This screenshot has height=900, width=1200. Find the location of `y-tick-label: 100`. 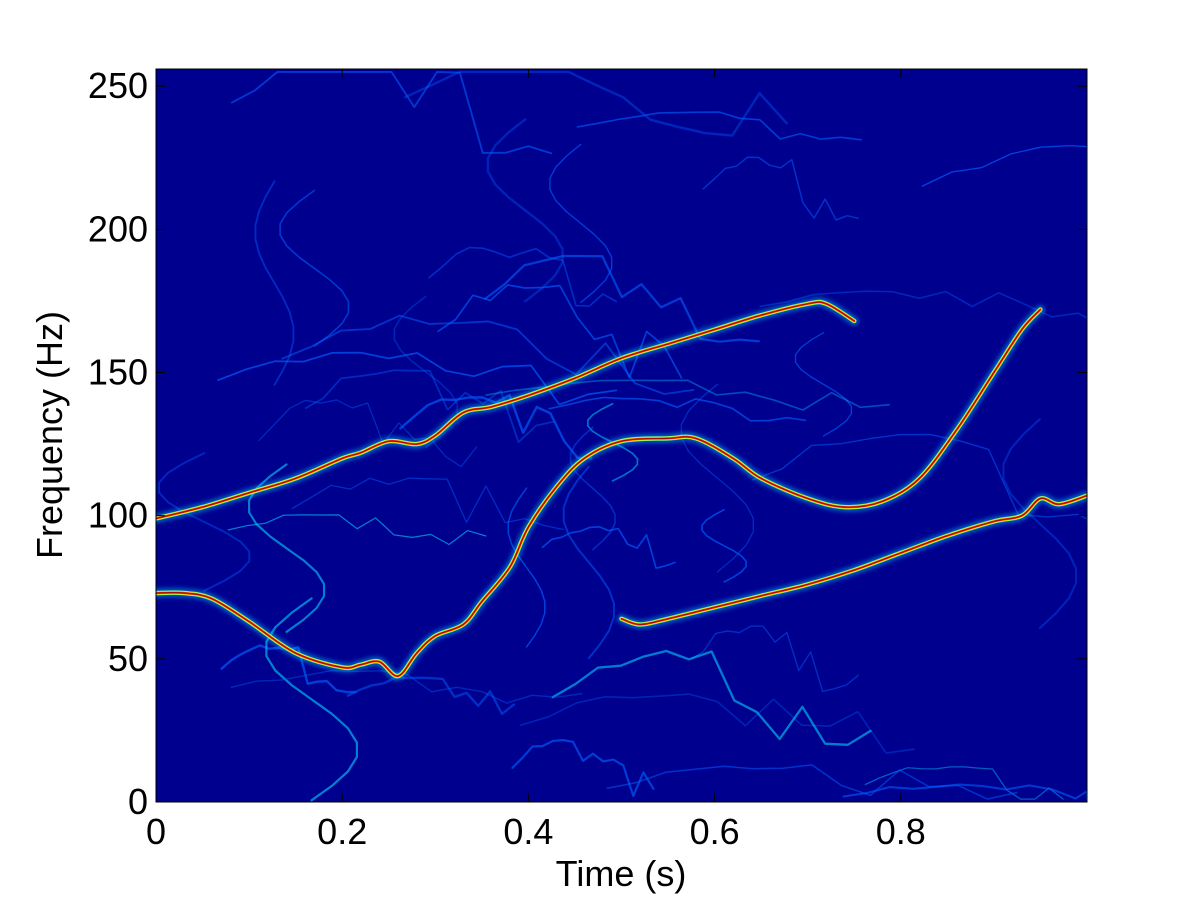

y-tick-label: 100 is located at coordinates (118, 515).